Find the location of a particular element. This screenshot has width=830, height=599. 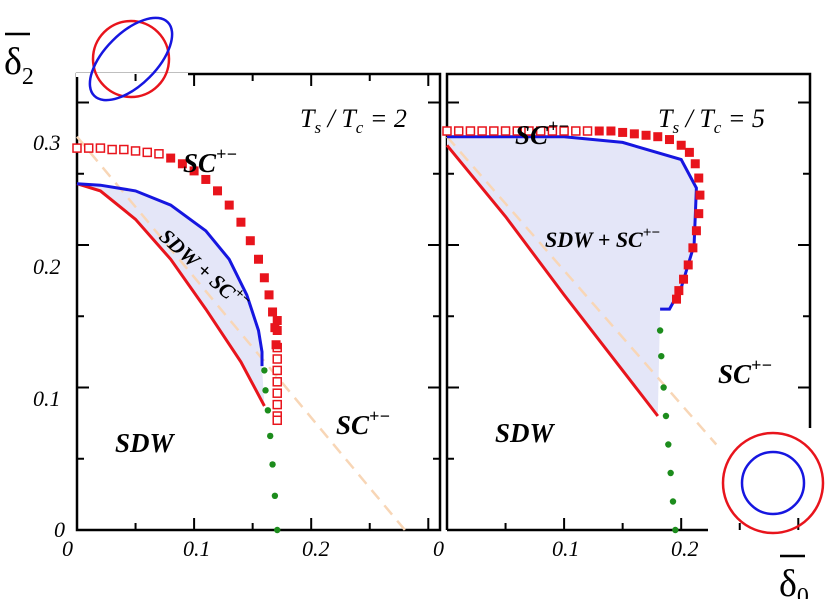

left-ytick-label-3: 0.3 is located at coordinates (47, 142).